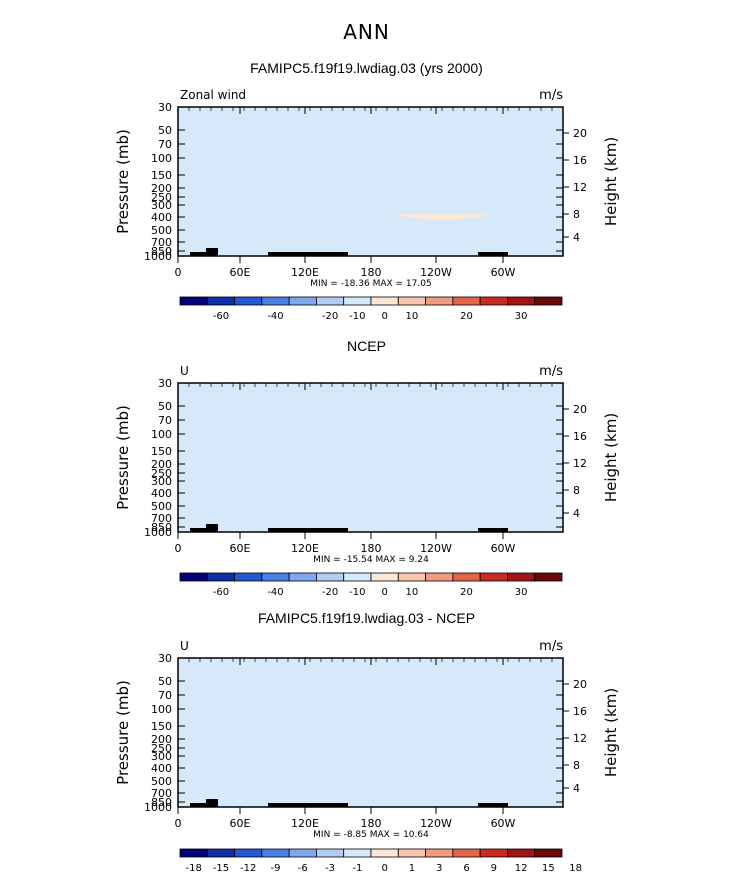  Describe the element at coordinates (384, 316) in the screenshot. I see `colorbar-label-1: 0` at that location.